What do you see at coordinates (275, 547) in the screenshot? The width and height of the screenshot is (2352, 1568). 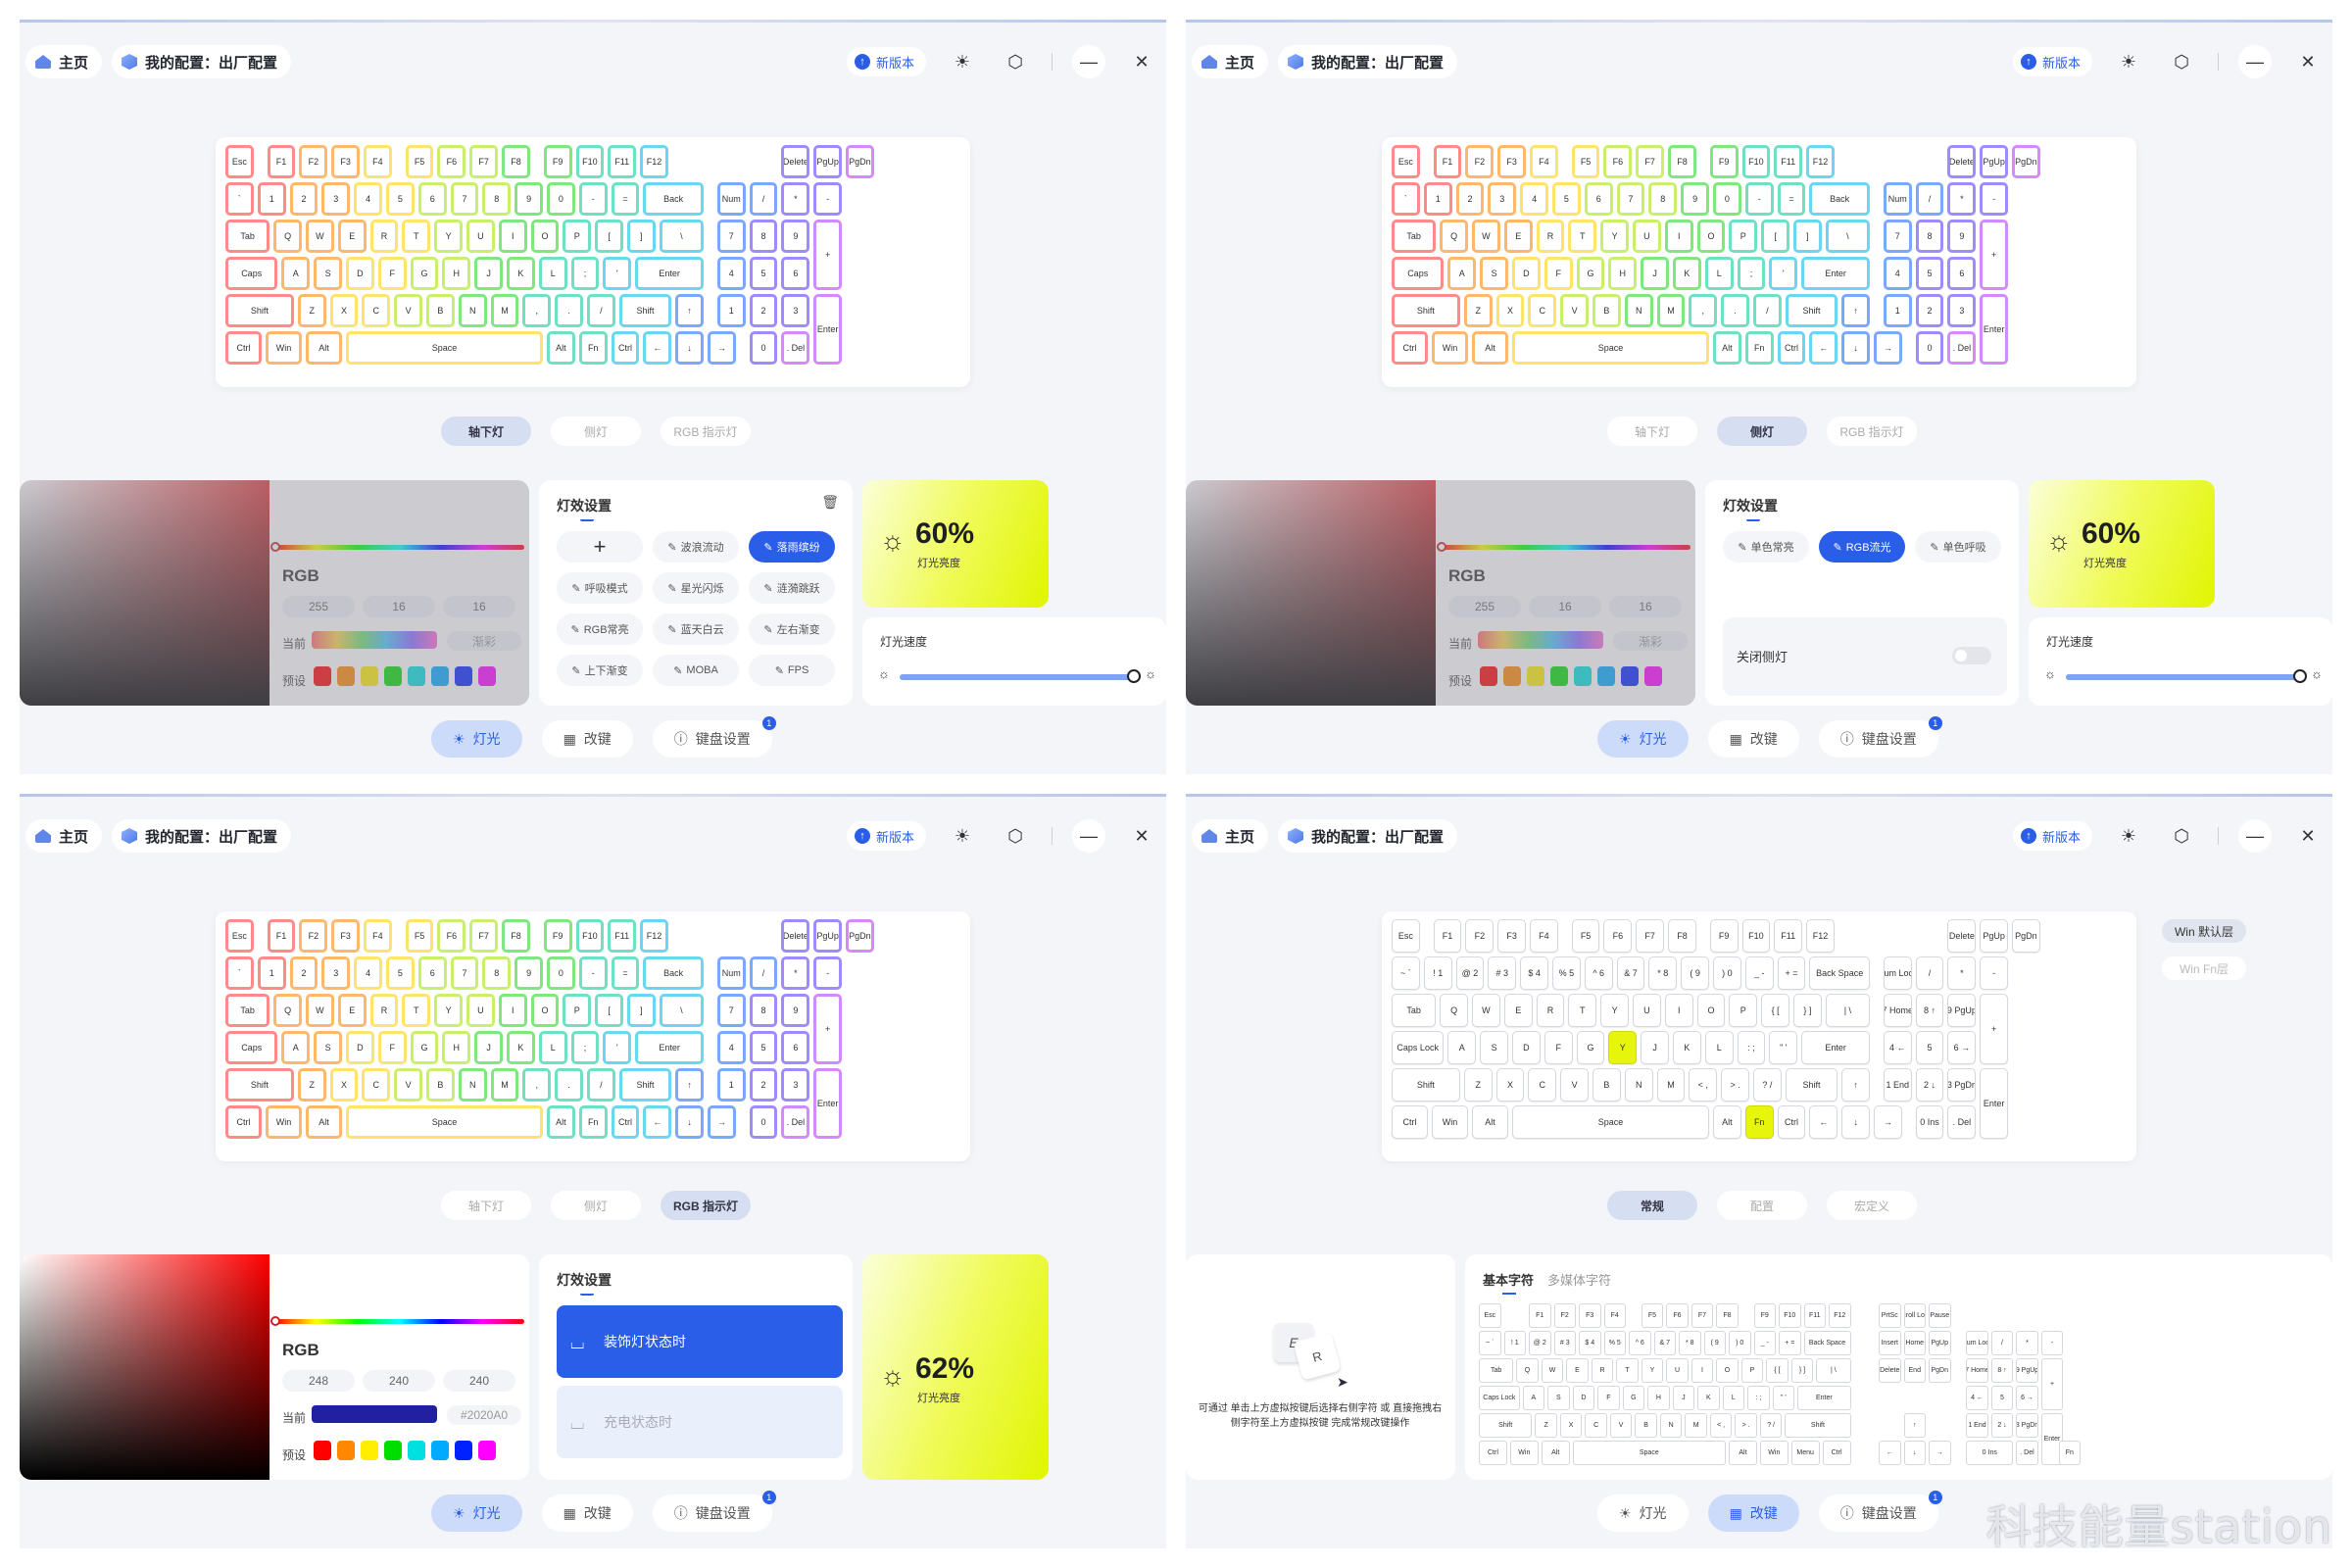 I see `hue-knob` at bounding box center [275, 547].